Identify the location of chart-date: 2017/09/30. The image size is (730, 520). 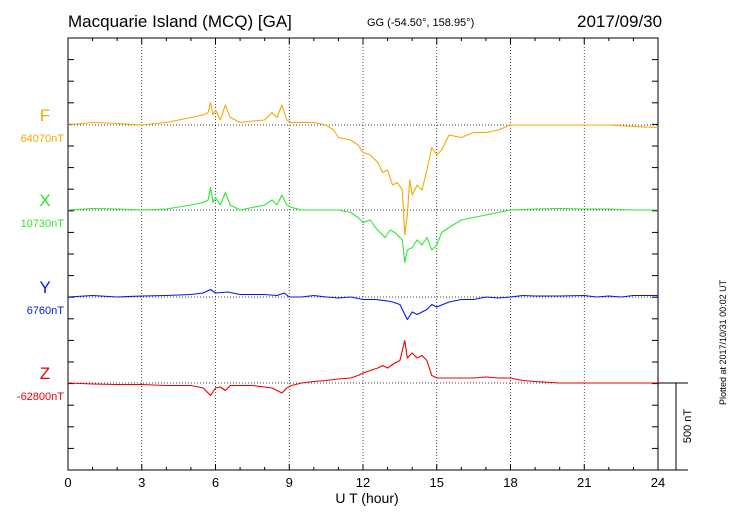
(620, 21).